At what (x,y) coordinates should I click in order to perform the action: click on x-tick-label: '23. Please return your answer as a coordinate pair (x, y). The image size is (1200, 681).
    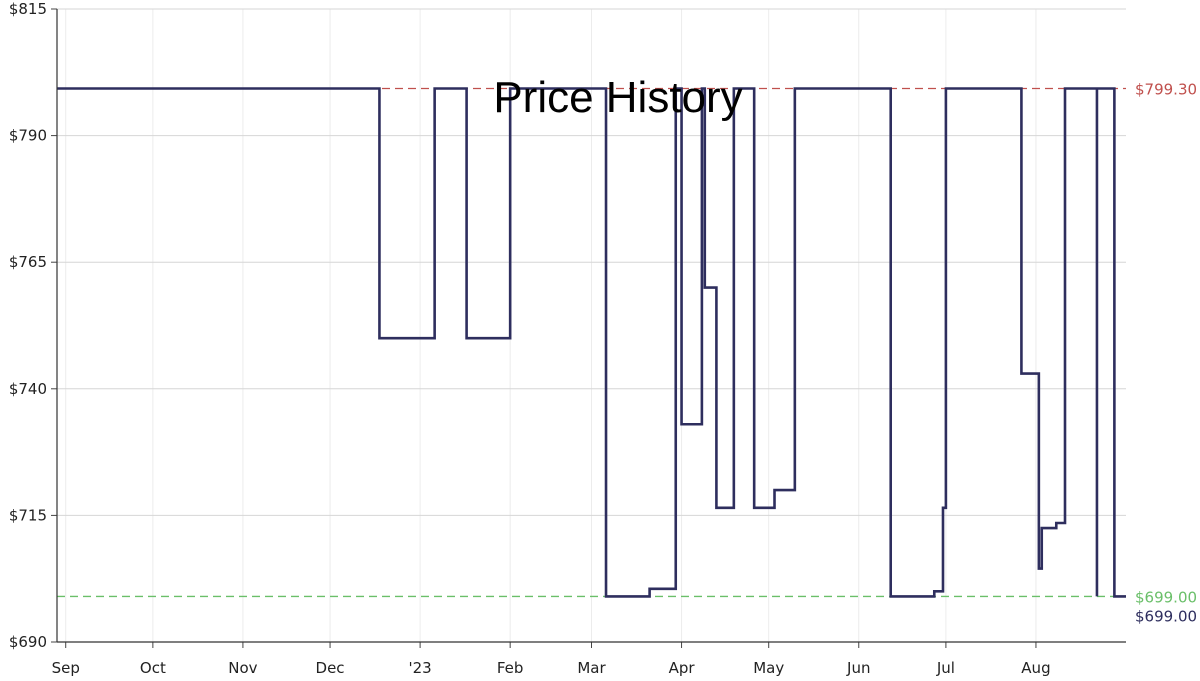
    Looking at the image, I should click on (420, 668).